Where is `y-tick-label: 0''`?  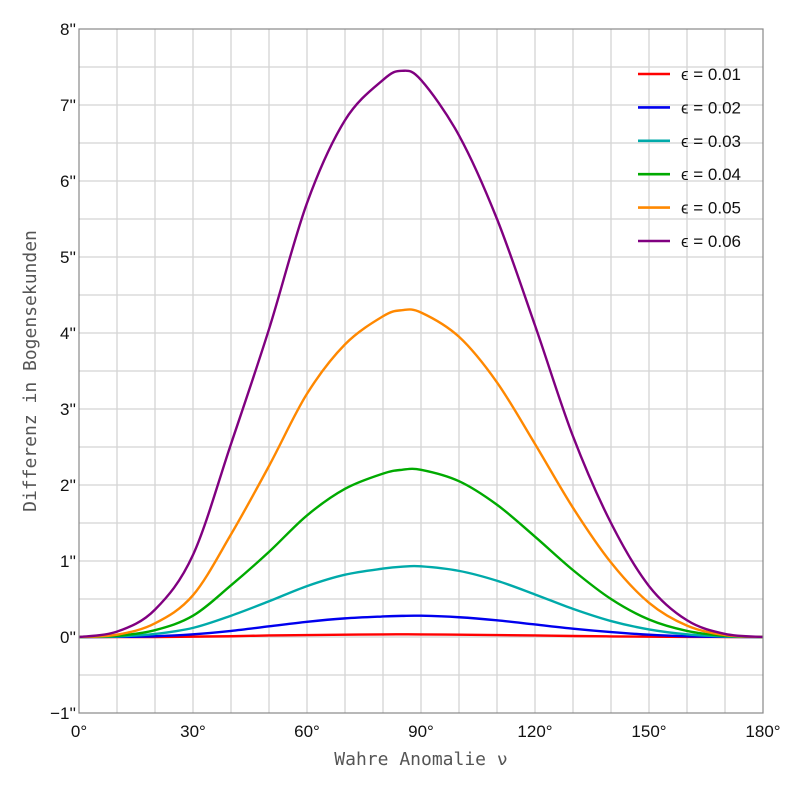
y-tick-label: 0'' is located at coordinates (68, 637).